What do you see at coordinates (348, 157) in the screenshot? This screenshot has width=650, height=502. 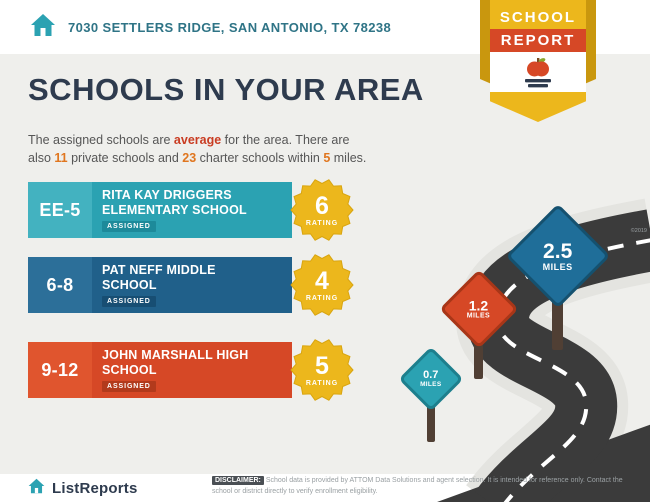 I see `intro-part: miles.` at bounding box center [348, 157].